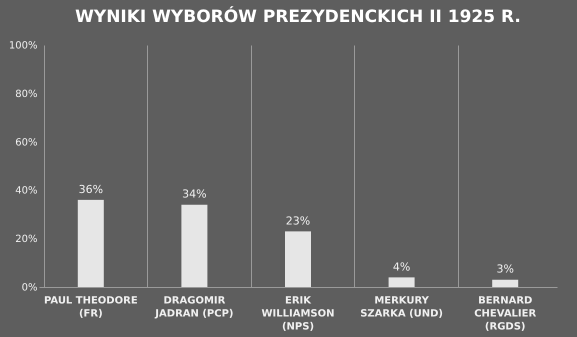  What do you see at coordinates (26, 142) in the screenshot?
I see `y-tick-label: 60%` at bounding box center [26, 142].